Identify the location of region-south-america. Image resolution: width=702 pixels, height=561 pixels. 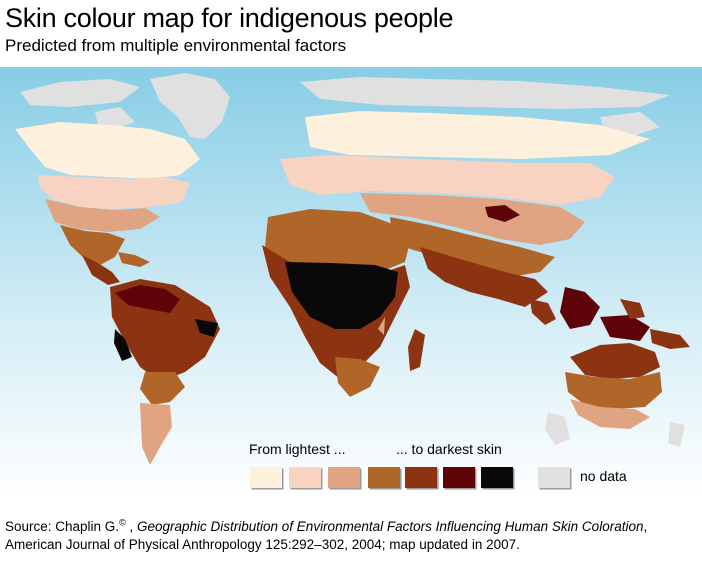
(165, 372).